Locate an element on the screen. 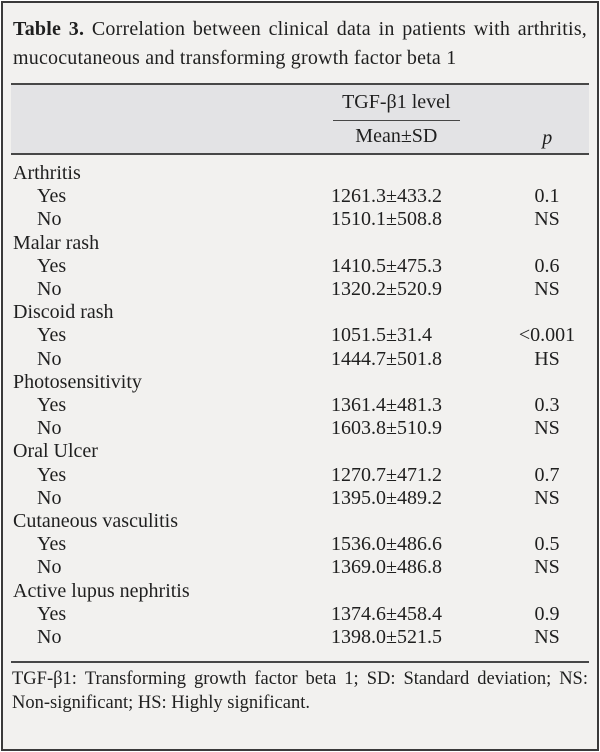  data-row: No 1603.8±510.9 NS is located at coordinates (300, 428).